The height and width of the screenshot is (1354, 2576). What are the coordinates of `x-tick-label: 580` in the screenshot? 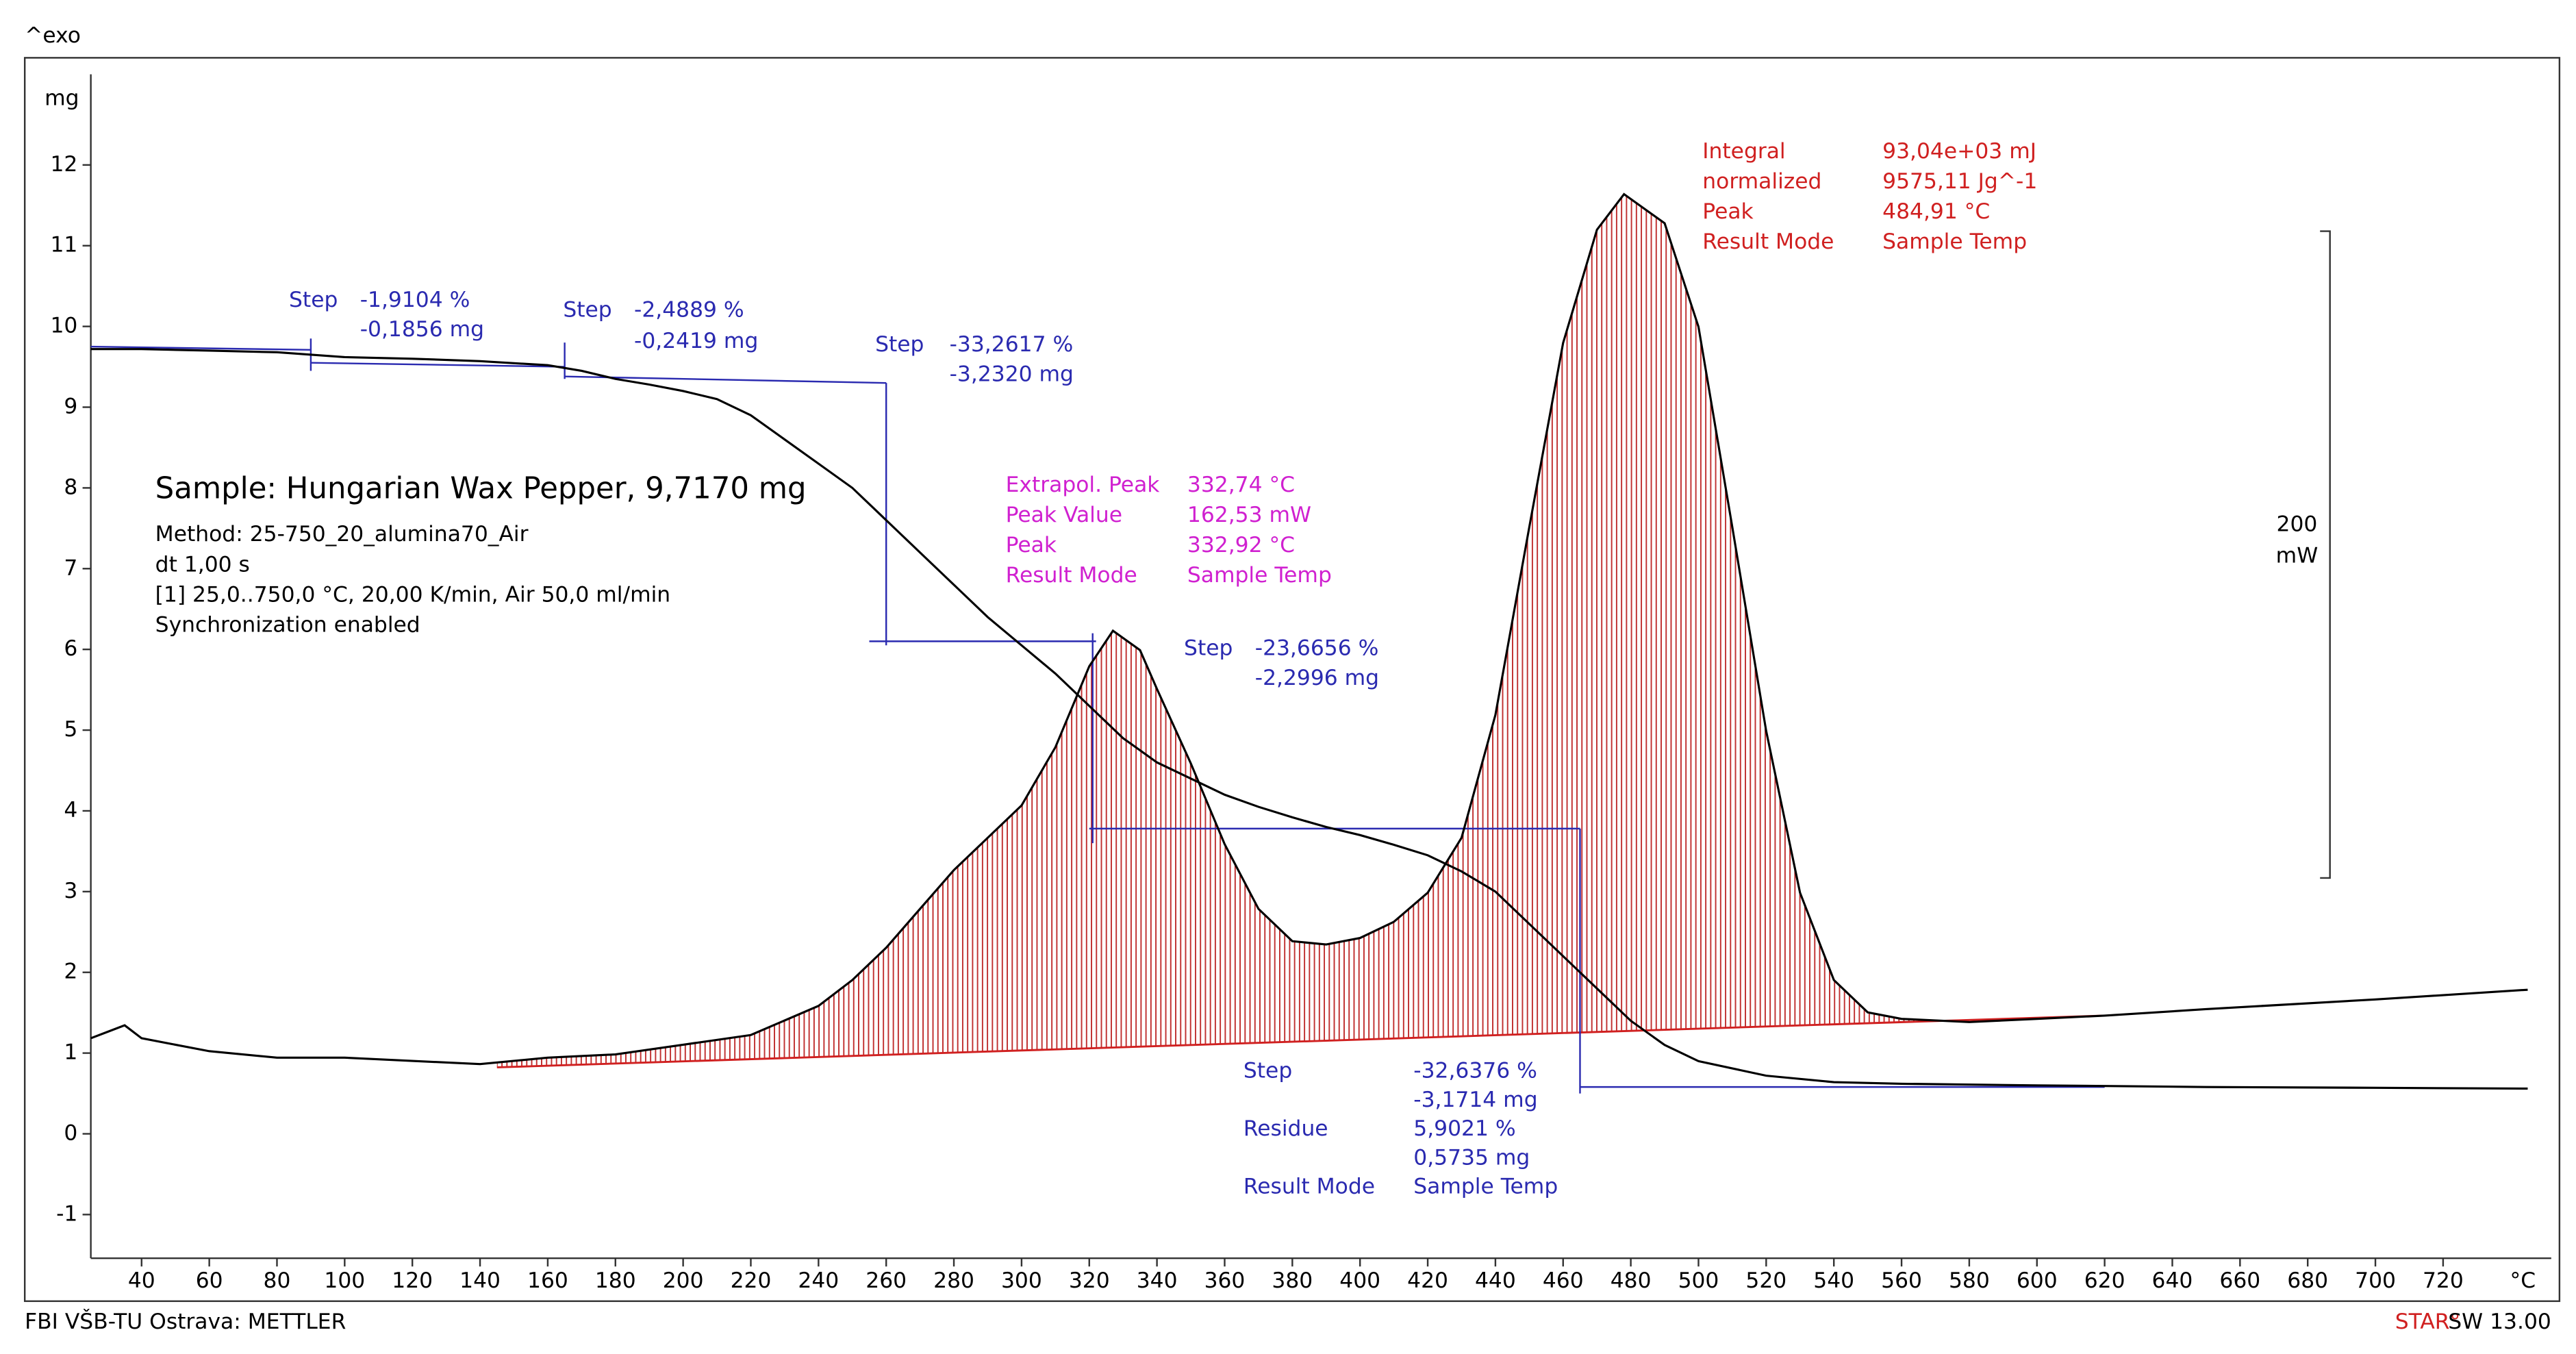 It's located at (1970, 1281).